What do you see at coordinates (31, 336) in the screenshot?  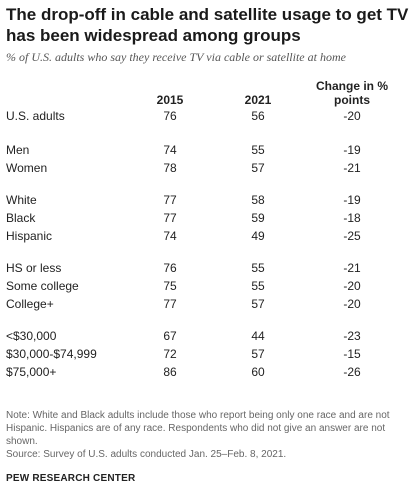 I see `row-label: <$30,000` at bounding box center [31, 336].